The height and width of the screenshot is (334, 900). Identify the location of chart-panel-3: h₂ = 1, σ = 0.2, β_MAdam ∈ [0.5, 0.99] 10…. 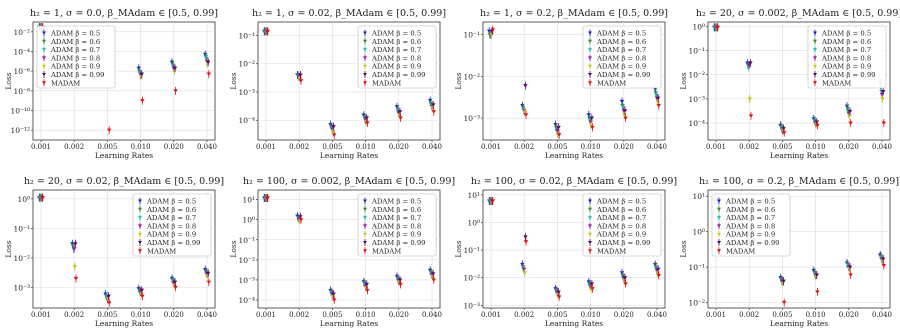
(561, 84).